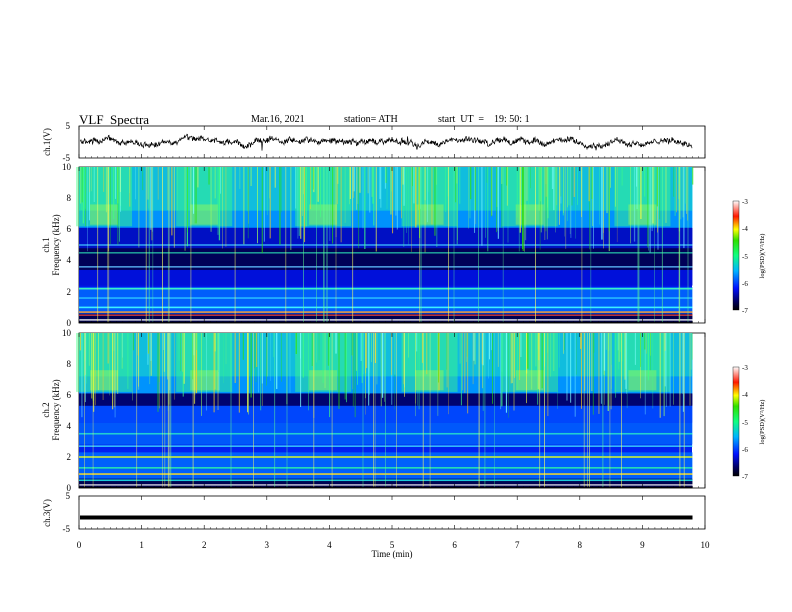 This screenshot has width=792, height=612. What do you see at coordinates (386, 288) in the screenshot?
I see `spectral-line` at bounding box center [386, 288].